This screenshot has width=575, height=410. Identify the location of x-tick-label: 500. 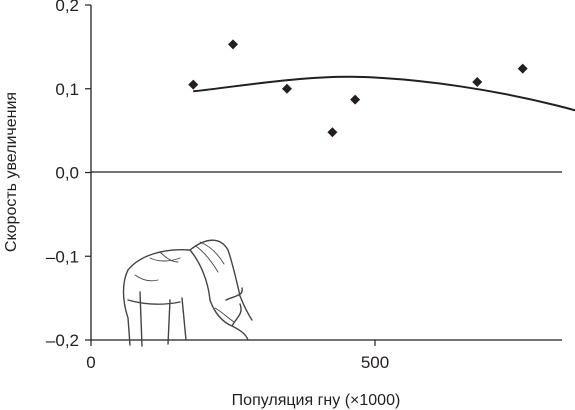
(375, 362).